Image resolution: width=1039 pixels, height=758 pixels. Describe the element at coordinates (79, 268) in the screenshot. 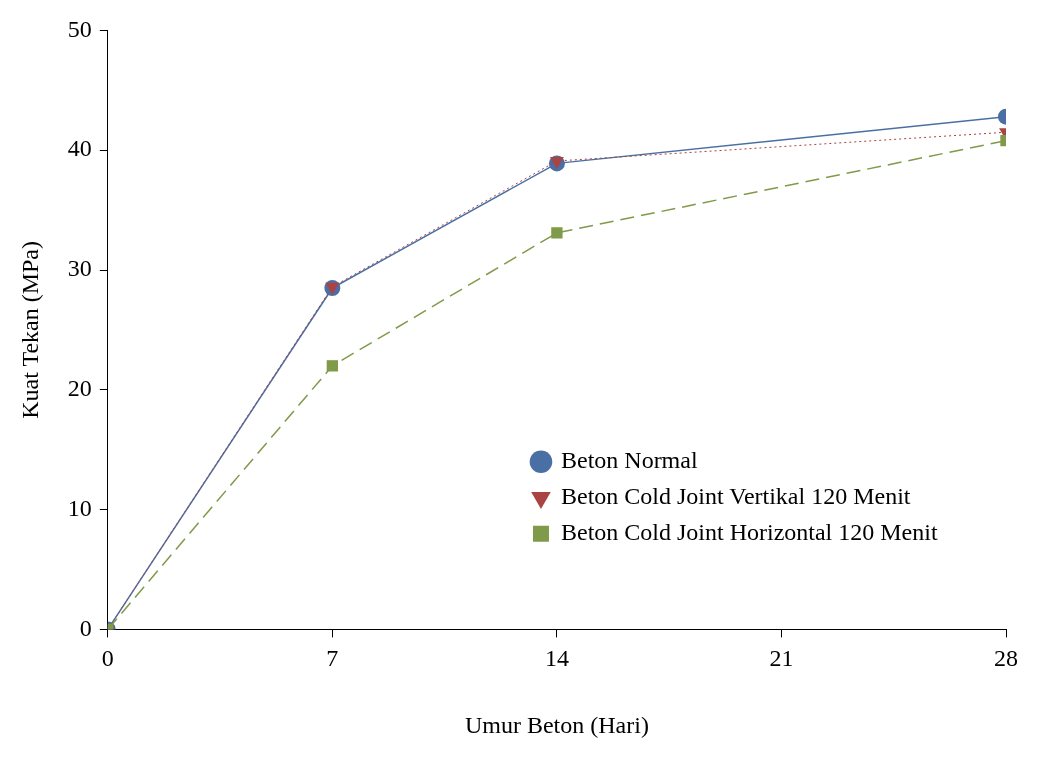

I see `y-tick-label: 30` at that location.